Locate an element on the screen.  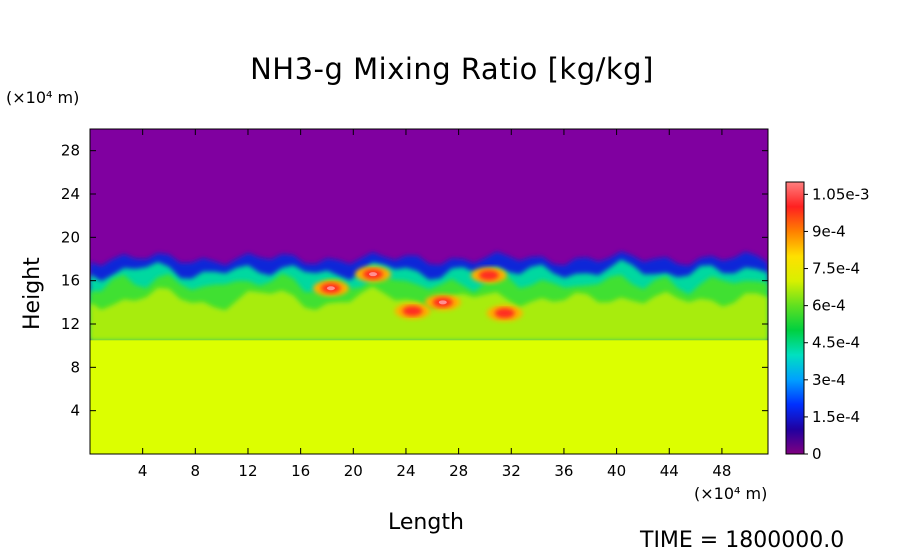
x-tick-label: 12 is located at coordinates (247, 471).